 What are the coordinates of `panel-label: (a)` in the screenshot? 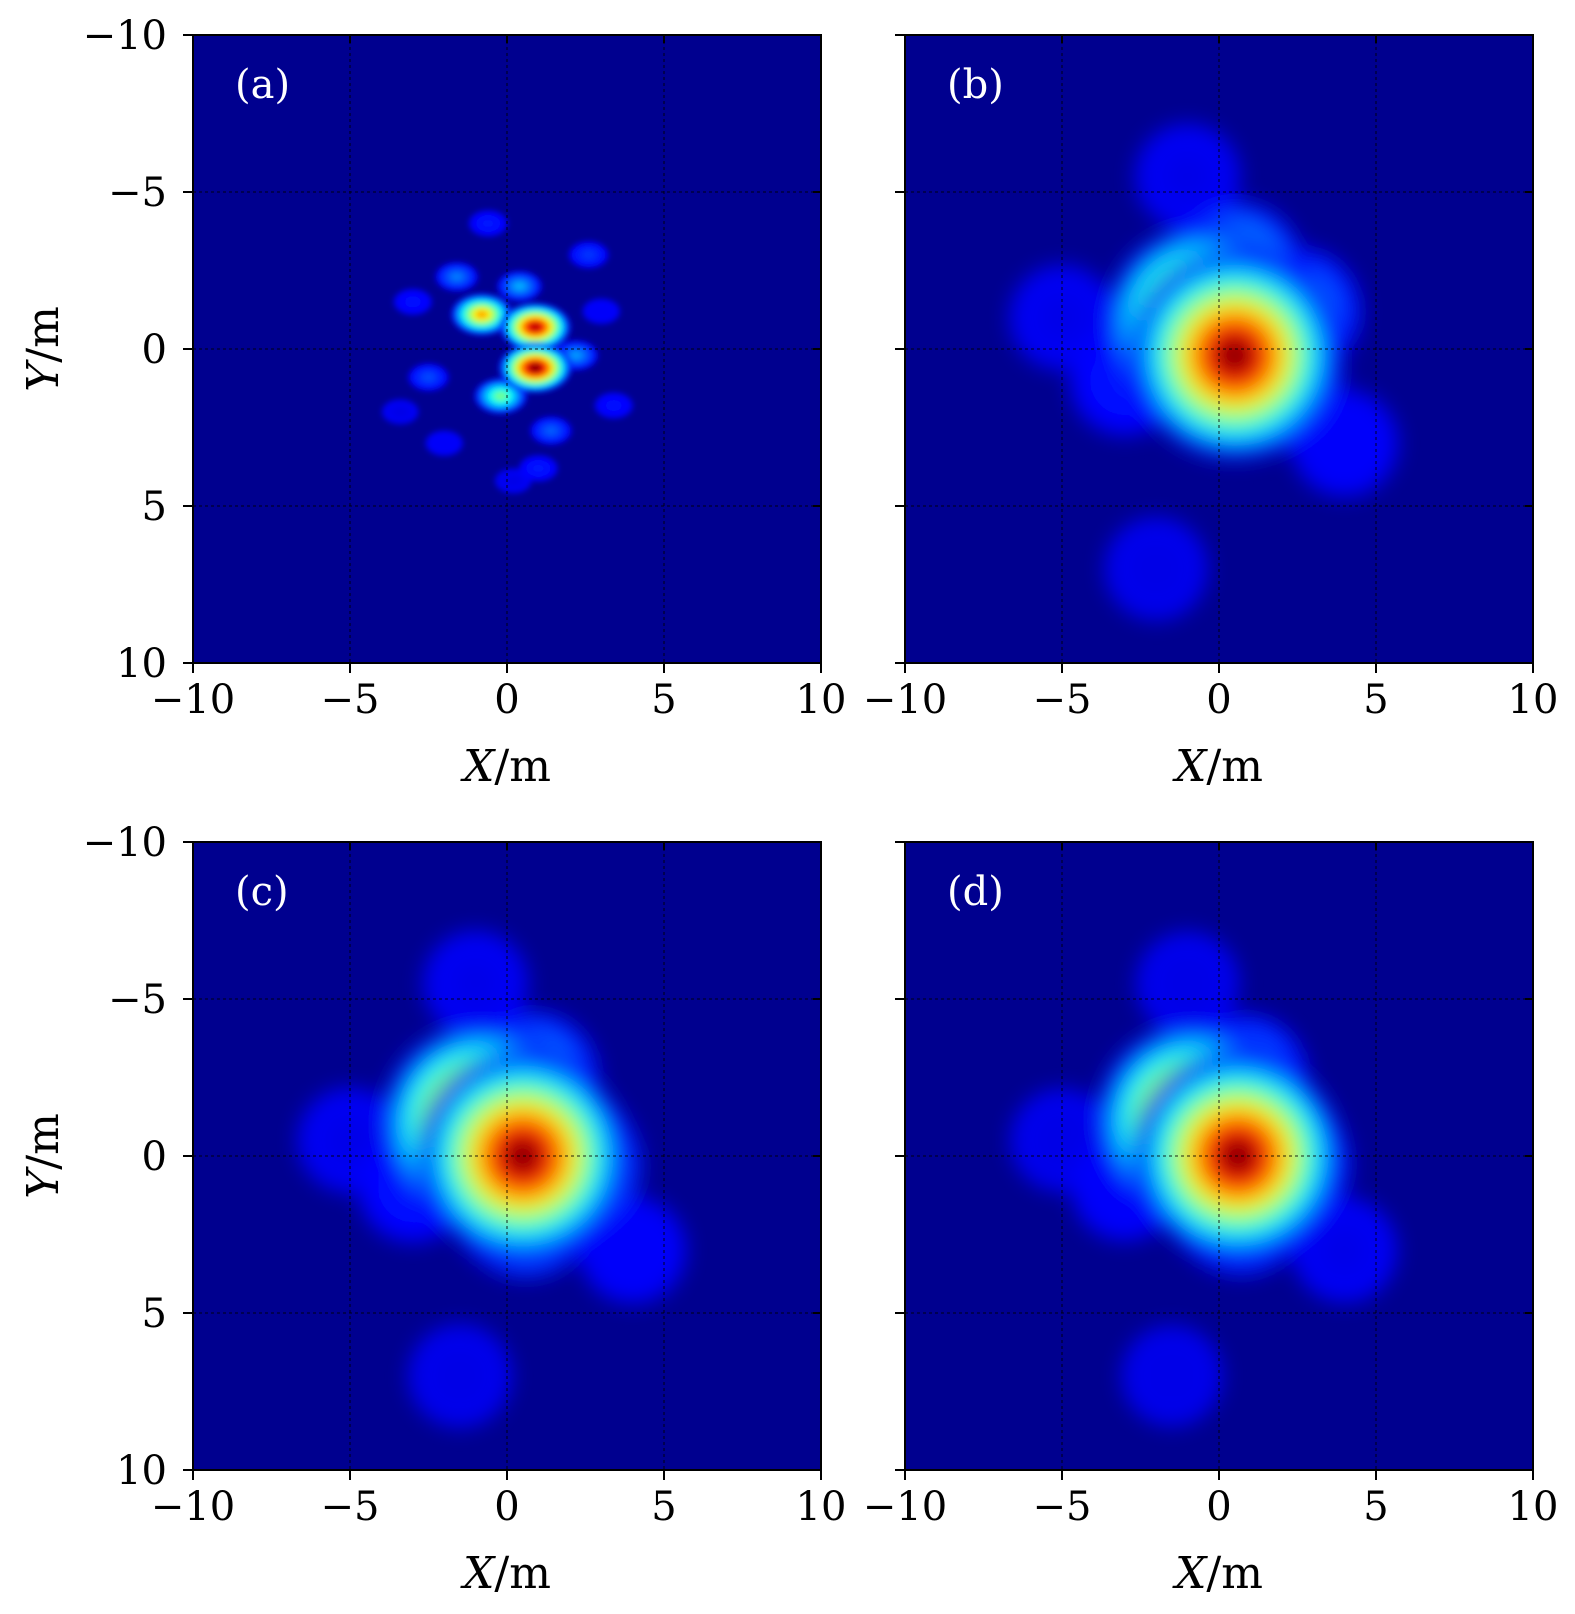 It's located at (262, 85).